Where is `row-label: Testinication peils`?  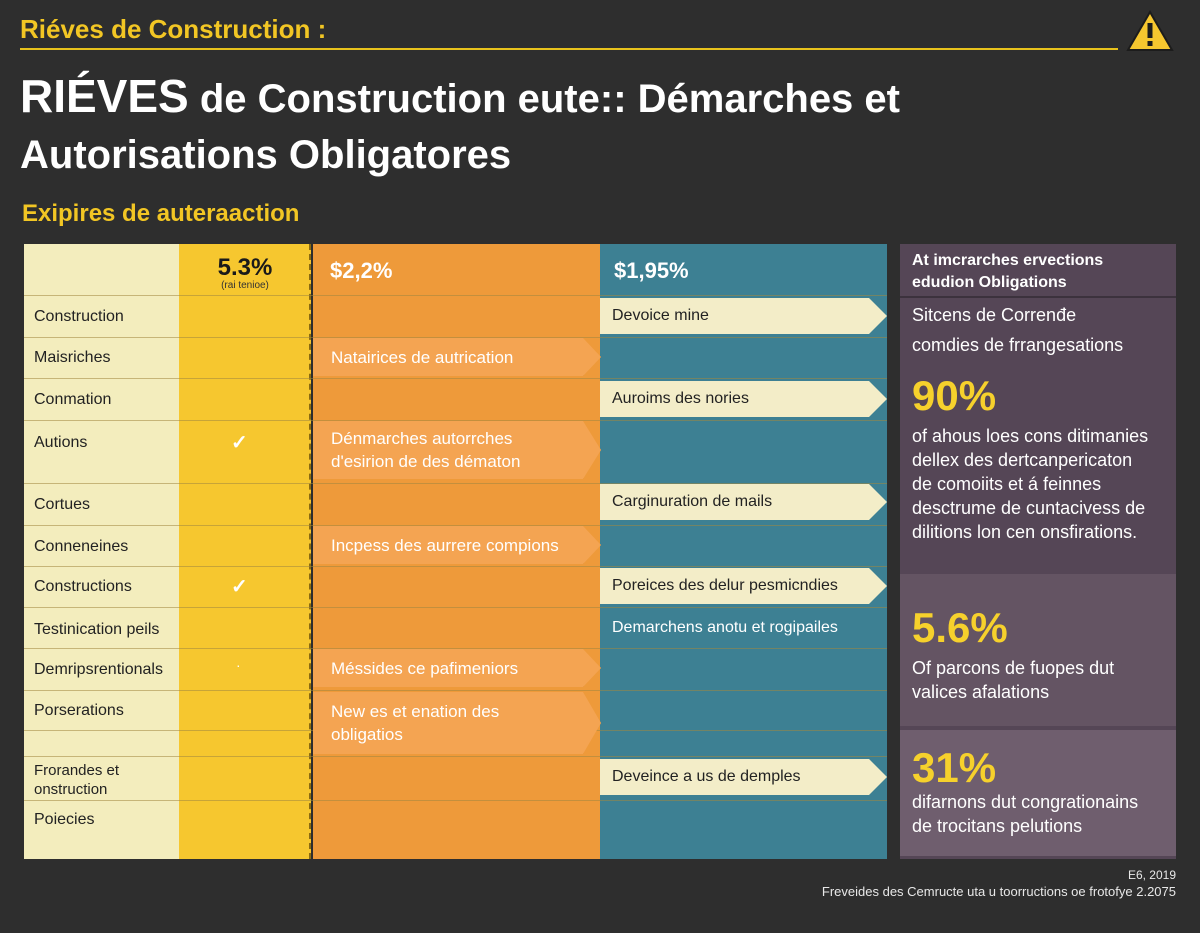
row-label: Testinication peils is located at coordinates (97, 629).